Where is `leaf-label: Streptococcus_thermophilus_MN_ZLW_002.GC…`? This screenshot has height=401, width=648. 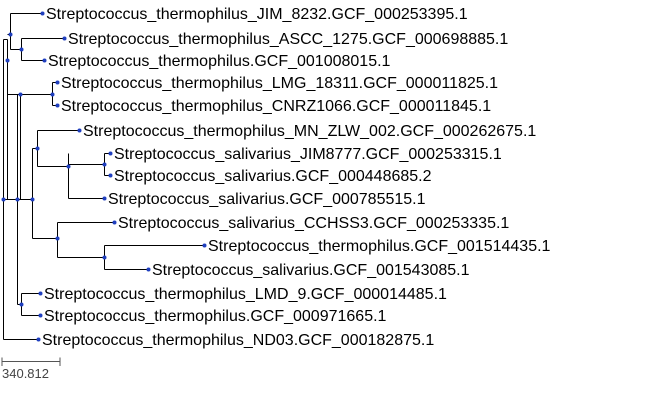 leaf-label: Streptococcus_thermophilus_MN_ZLW_002.GC… is located at coordinates (309, 131).